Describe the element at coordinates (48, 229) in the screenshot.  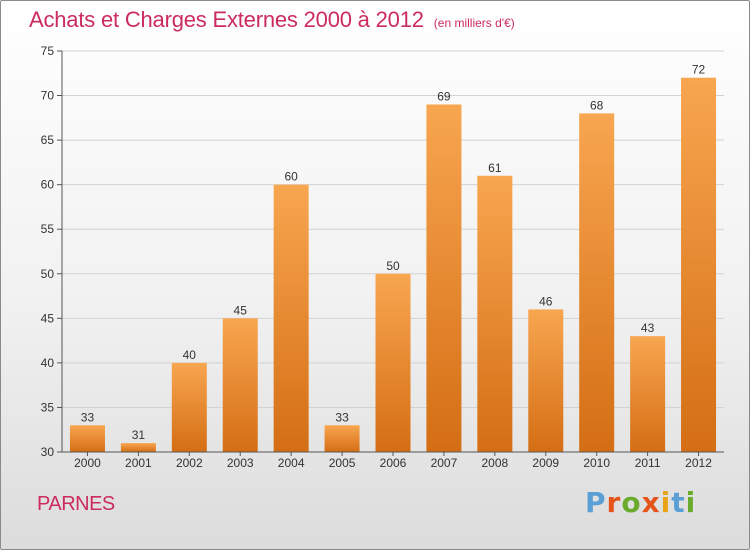
I see `y-tick-label: 55` at that location.